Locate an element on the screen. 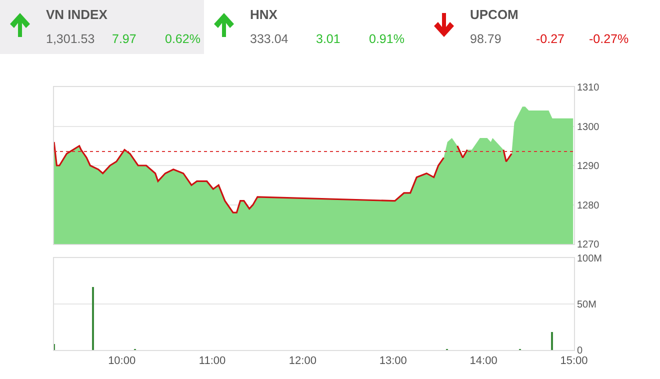 Image resolution: width=660 pixels, height=379 pixels. text: VN INDEX is located at coordinates (77, 14).